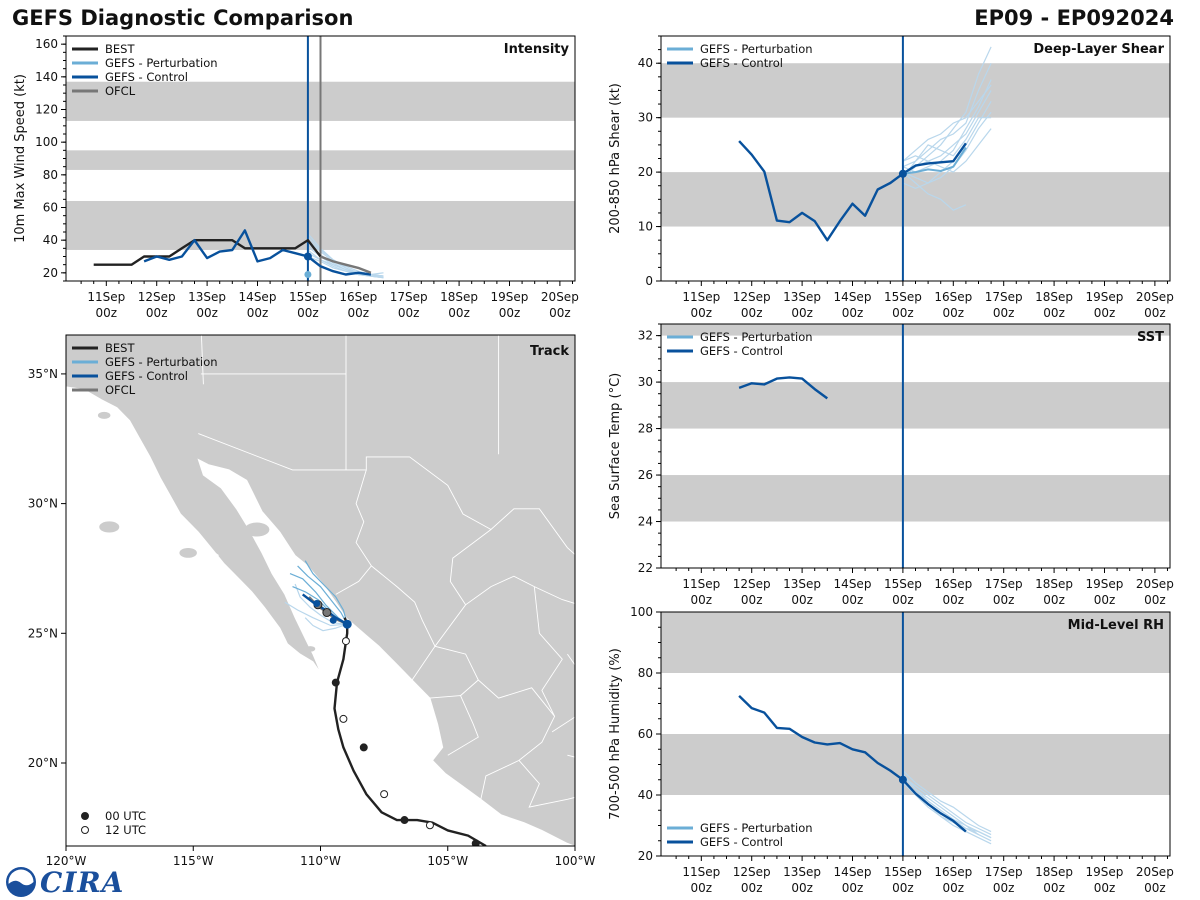 The height and width of the screenshot is (900, 1200). Describe the element at coordinates (50, 208) in the screenshot. I see `intensity-ytick-label: 60` at that location.